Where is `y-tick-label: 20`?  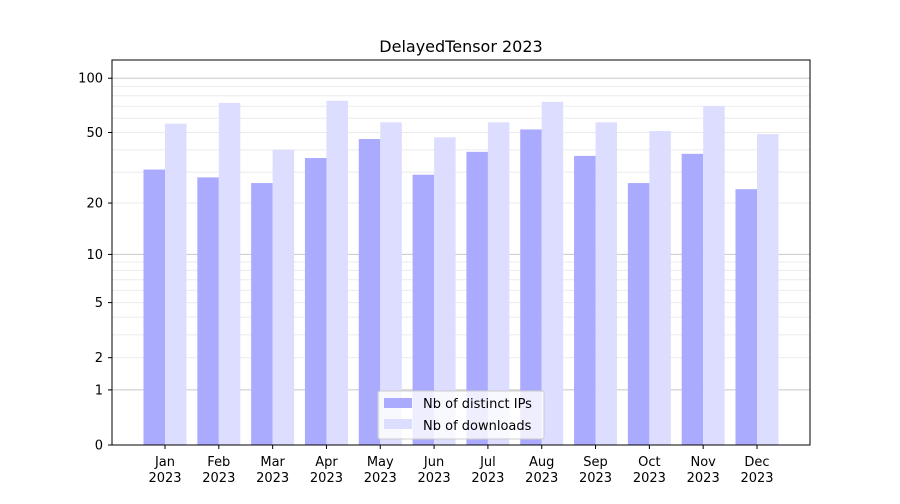 y-tick-label: 20 is located at coordinates (94, 204).